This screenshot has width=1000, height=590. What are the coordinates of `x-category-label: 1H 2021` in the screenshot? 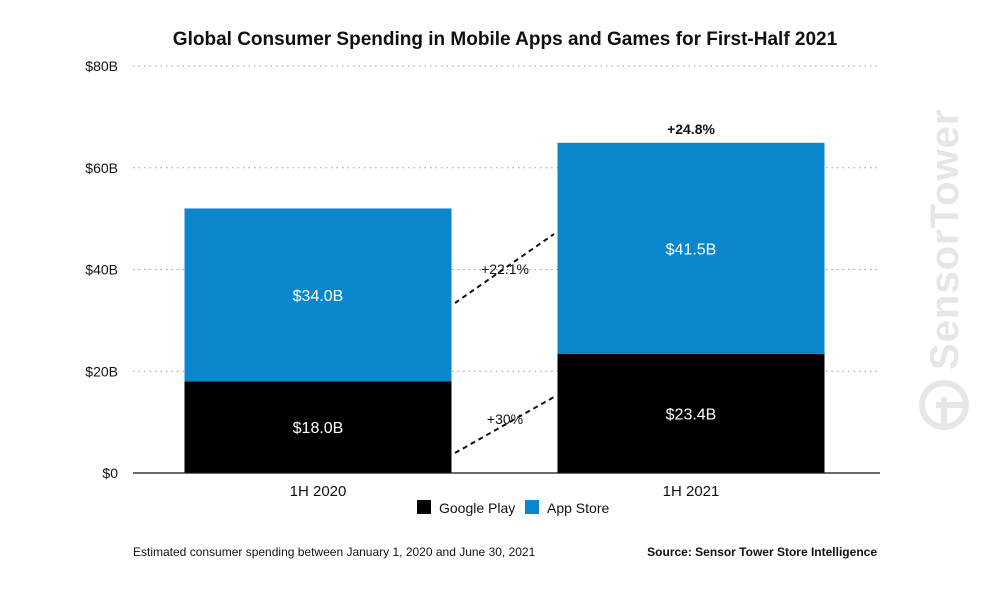 It's located at (691, 491).